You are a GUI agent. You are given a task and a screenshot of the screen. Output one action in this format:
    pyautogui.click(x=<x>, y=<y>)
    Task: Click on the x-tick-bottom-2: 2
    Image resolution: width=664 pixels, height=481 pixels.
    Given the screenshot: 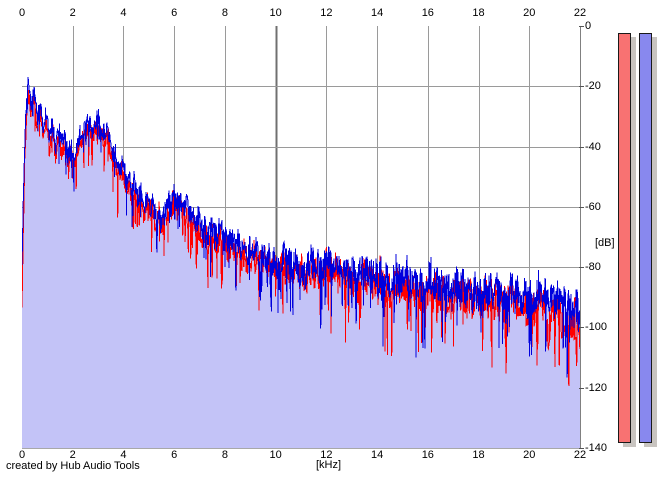 What is the action you would take?
    pyautogui.click(x=72, y=455)
    